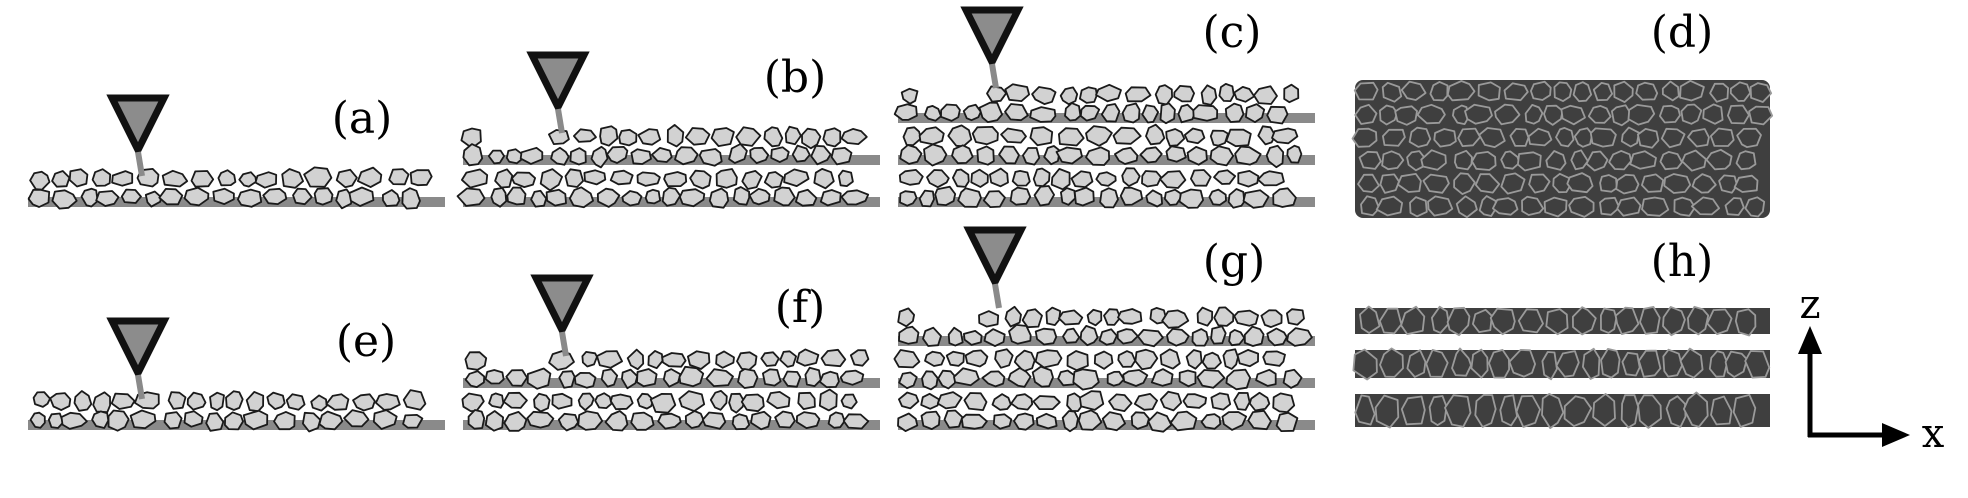  Describe the element at coordinates (1682, 261) in the screenshot. I see `panel-label-h: (h)` at that location.